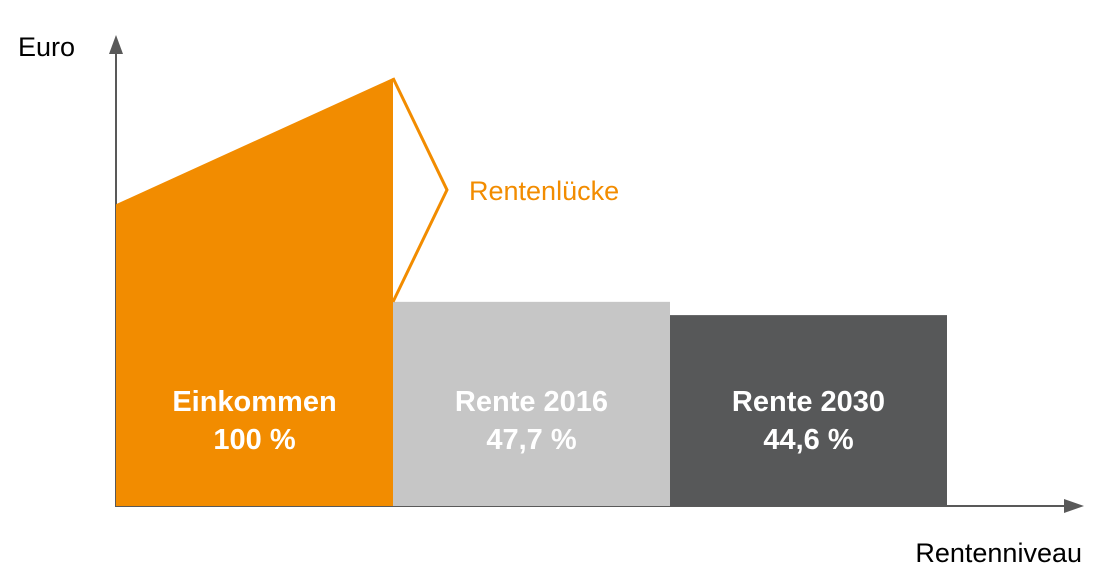  What do you see at coordinates (420, 190) in the screenshot?
I see `pension-gap-bracket` at bounding box center [420, 190].